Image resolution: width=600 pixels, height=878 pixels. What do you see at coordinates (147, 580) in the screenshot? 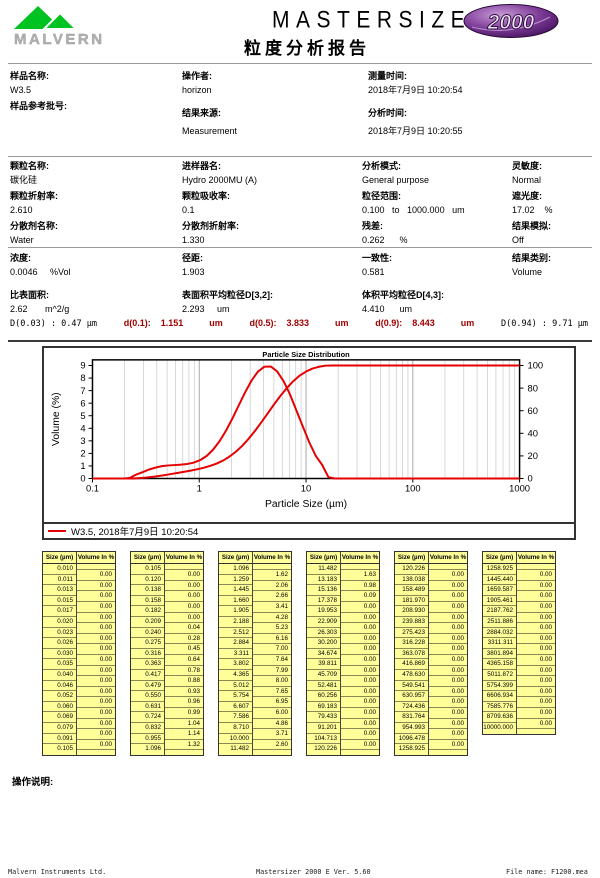
I see `size-cell: 0.120` at bounding box center [147, 580].